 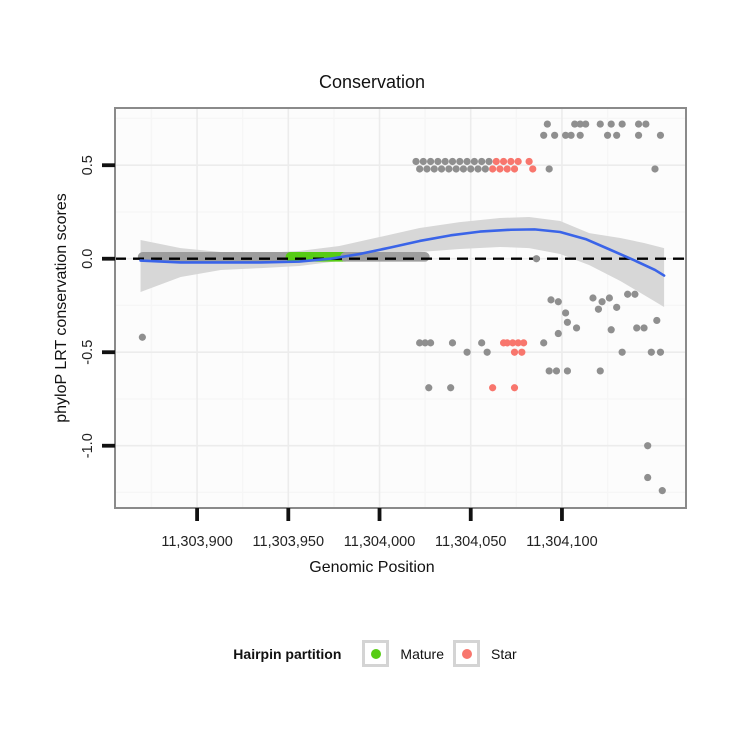 I want to click on legend: Hairpin partition Mature Star, so click(x=375, y=653).